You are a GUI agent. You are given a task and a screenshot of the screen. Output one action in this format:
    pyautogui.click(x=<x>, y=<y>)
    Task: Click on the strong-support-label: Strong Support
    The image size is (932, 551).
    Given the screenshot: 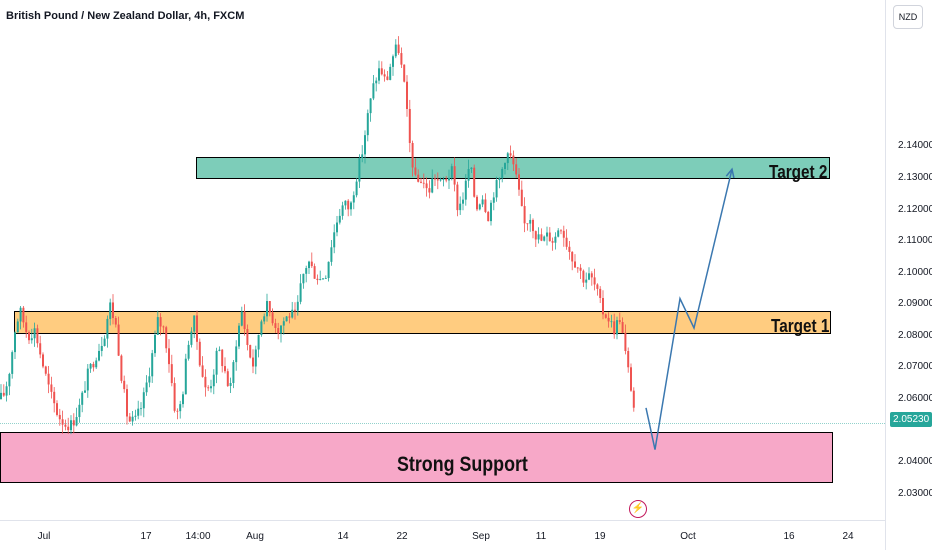 What is the action you would take?
    pyautogui.click(x=462, y=465)
    